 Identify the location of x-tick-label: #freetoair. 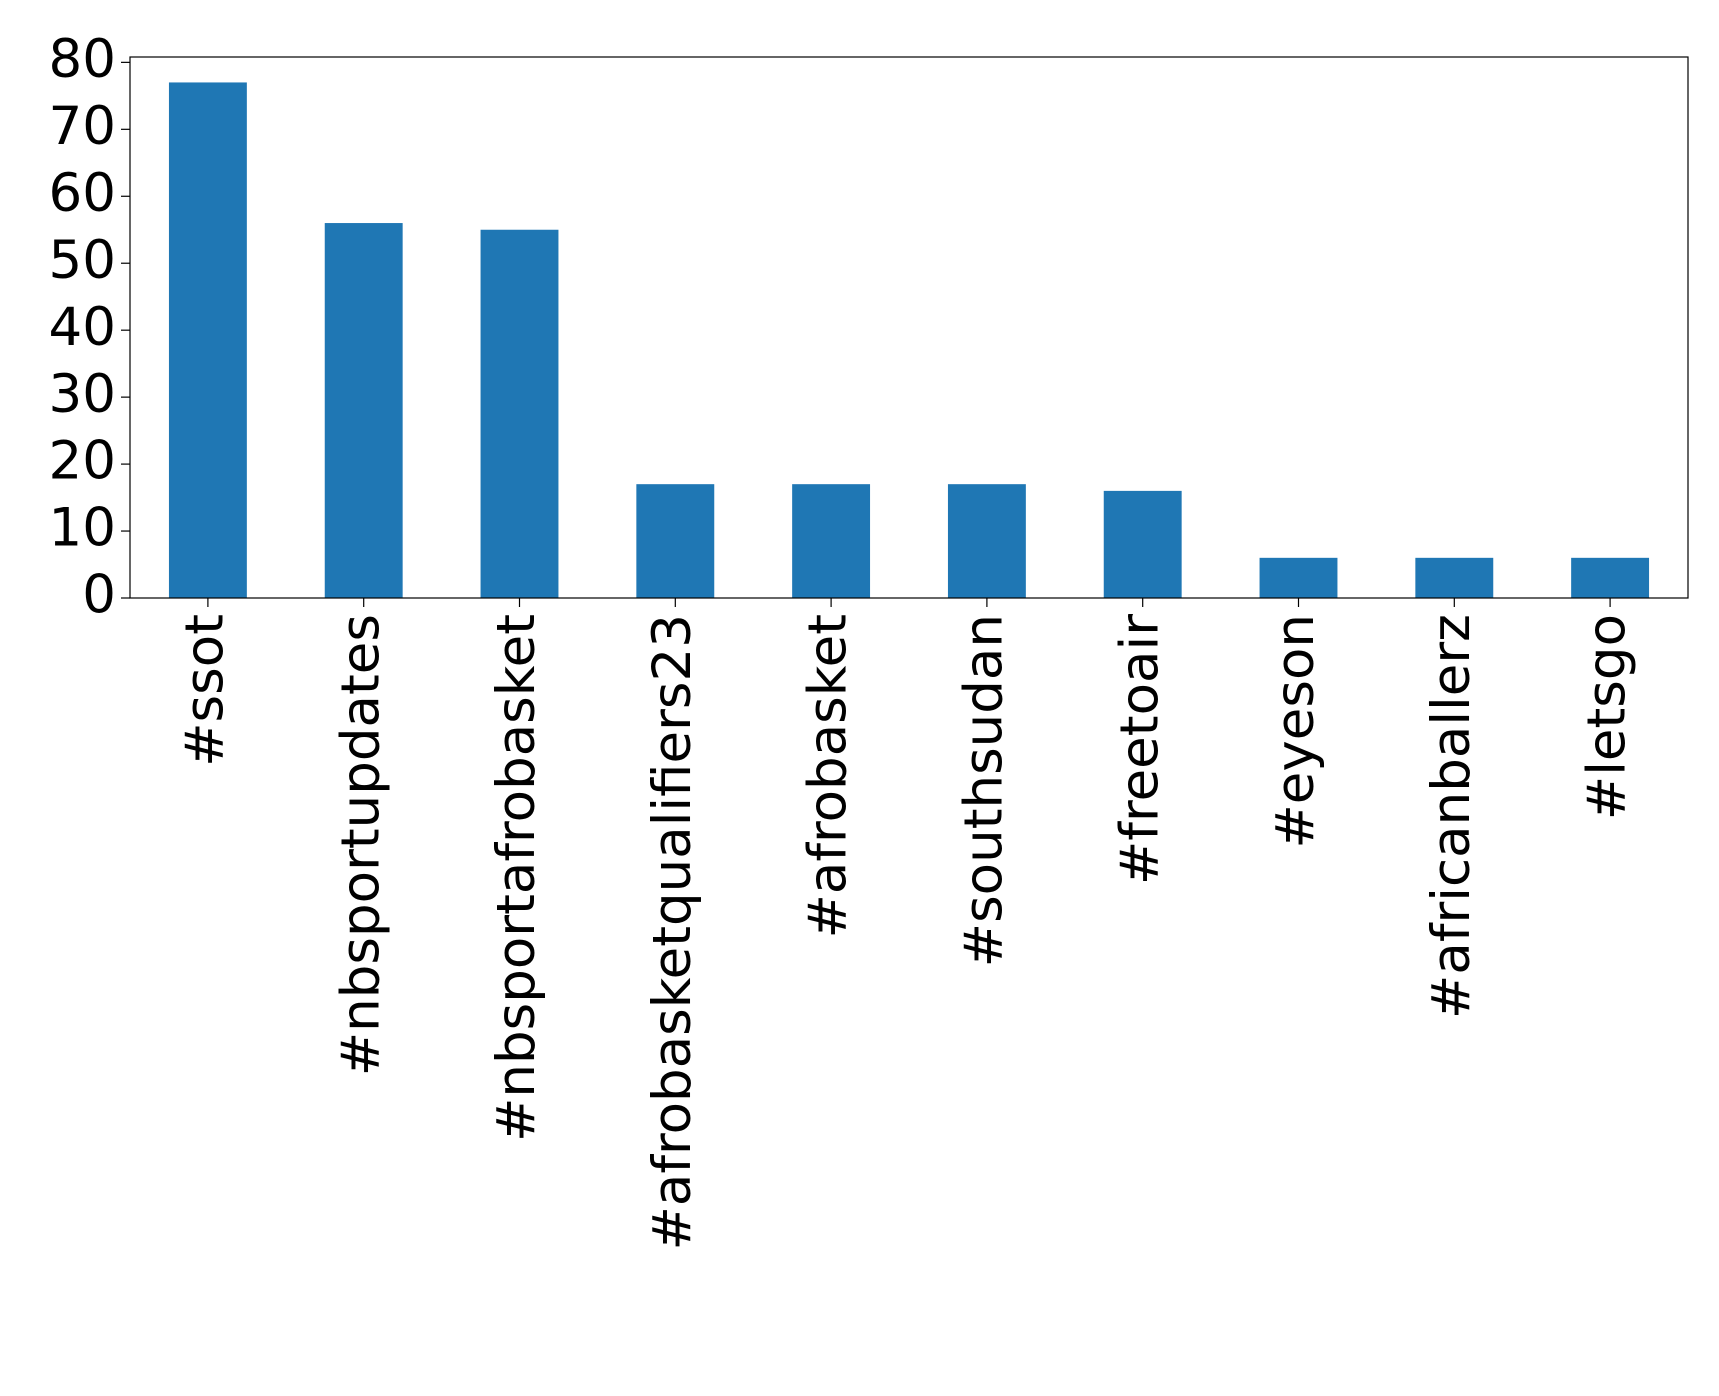
(1139, 749).